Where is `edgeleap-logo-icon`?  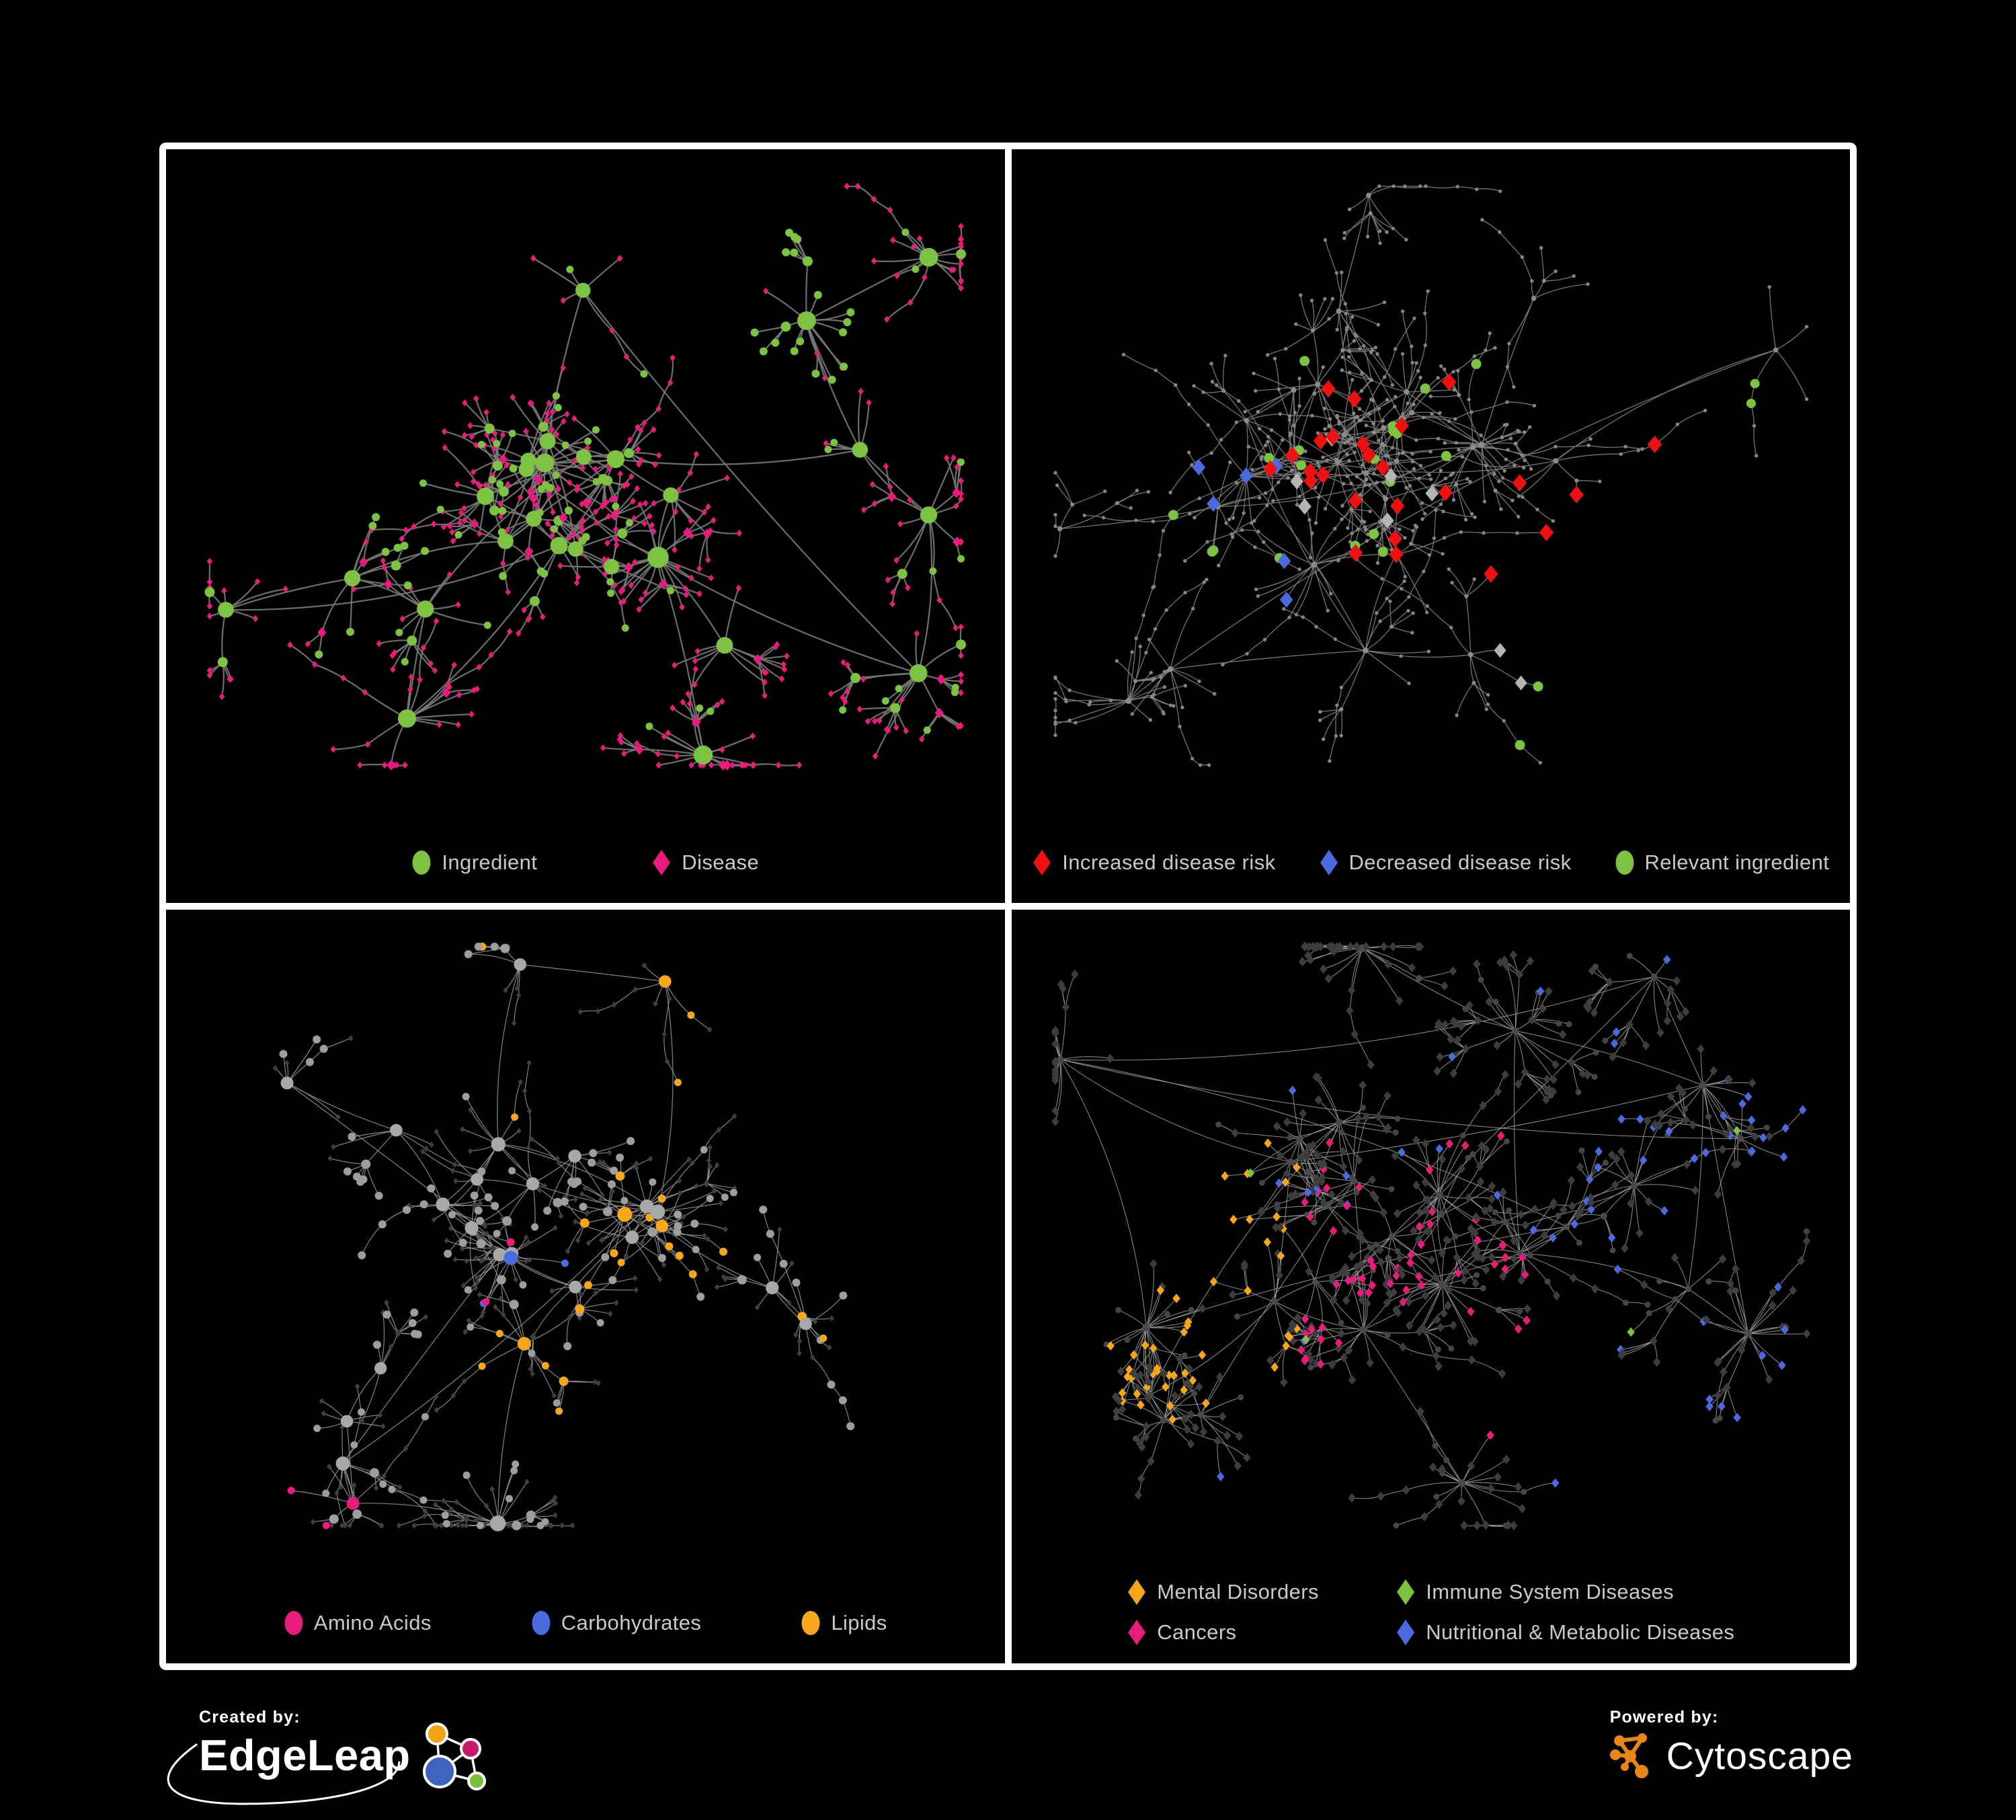
edgeleap-logo-icon is located at coordinates (454, 1756).